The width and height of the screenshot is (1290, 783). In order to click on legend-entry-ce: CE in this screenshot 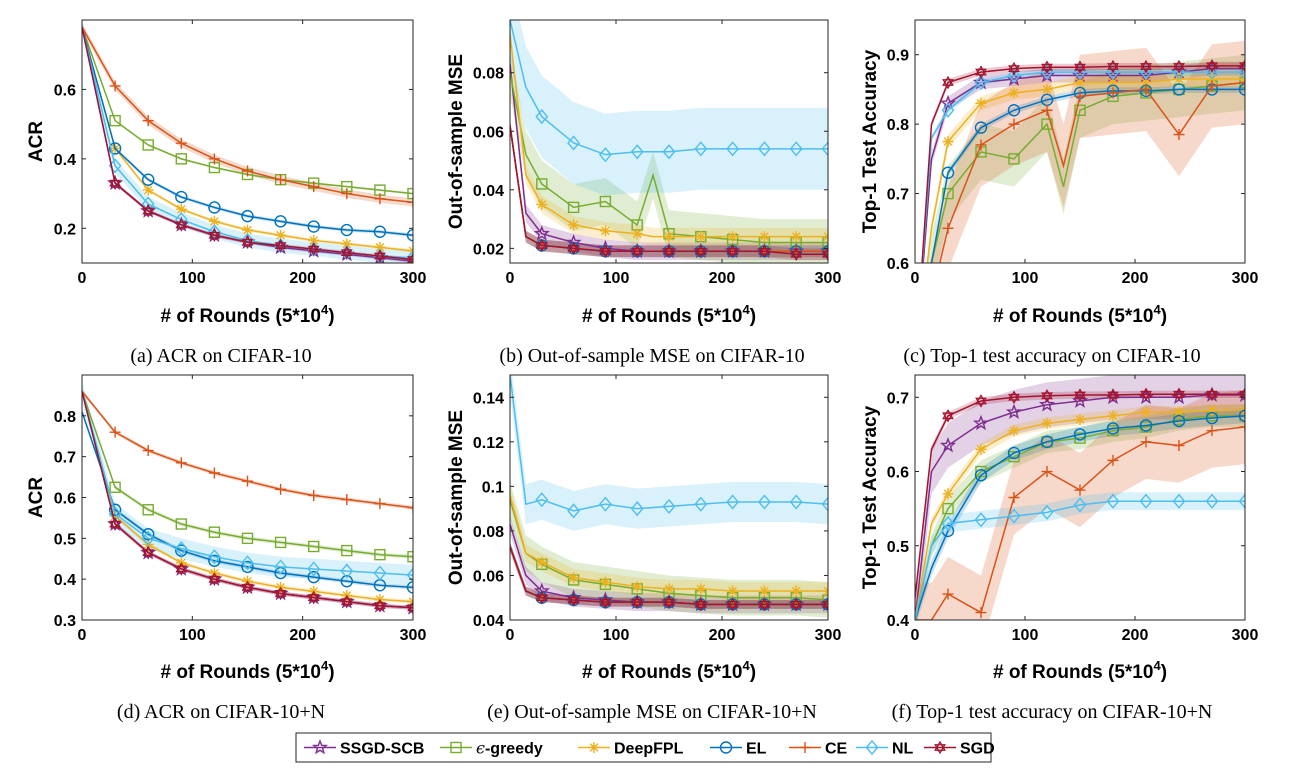, I will do `click(818, 749)`.